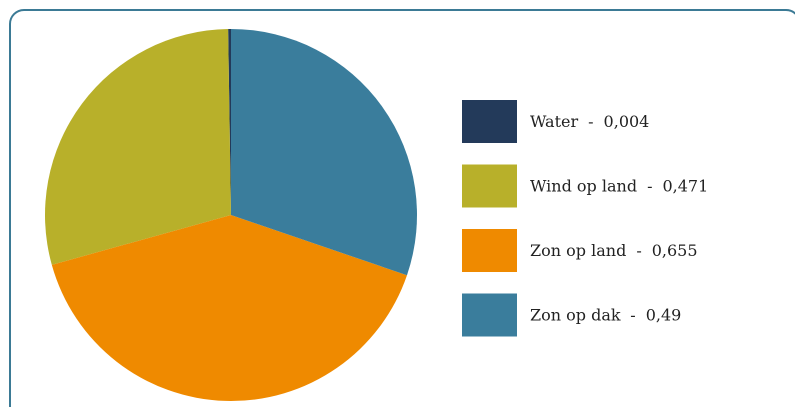  I want to click on legend-name: Water, so click(554, 121).